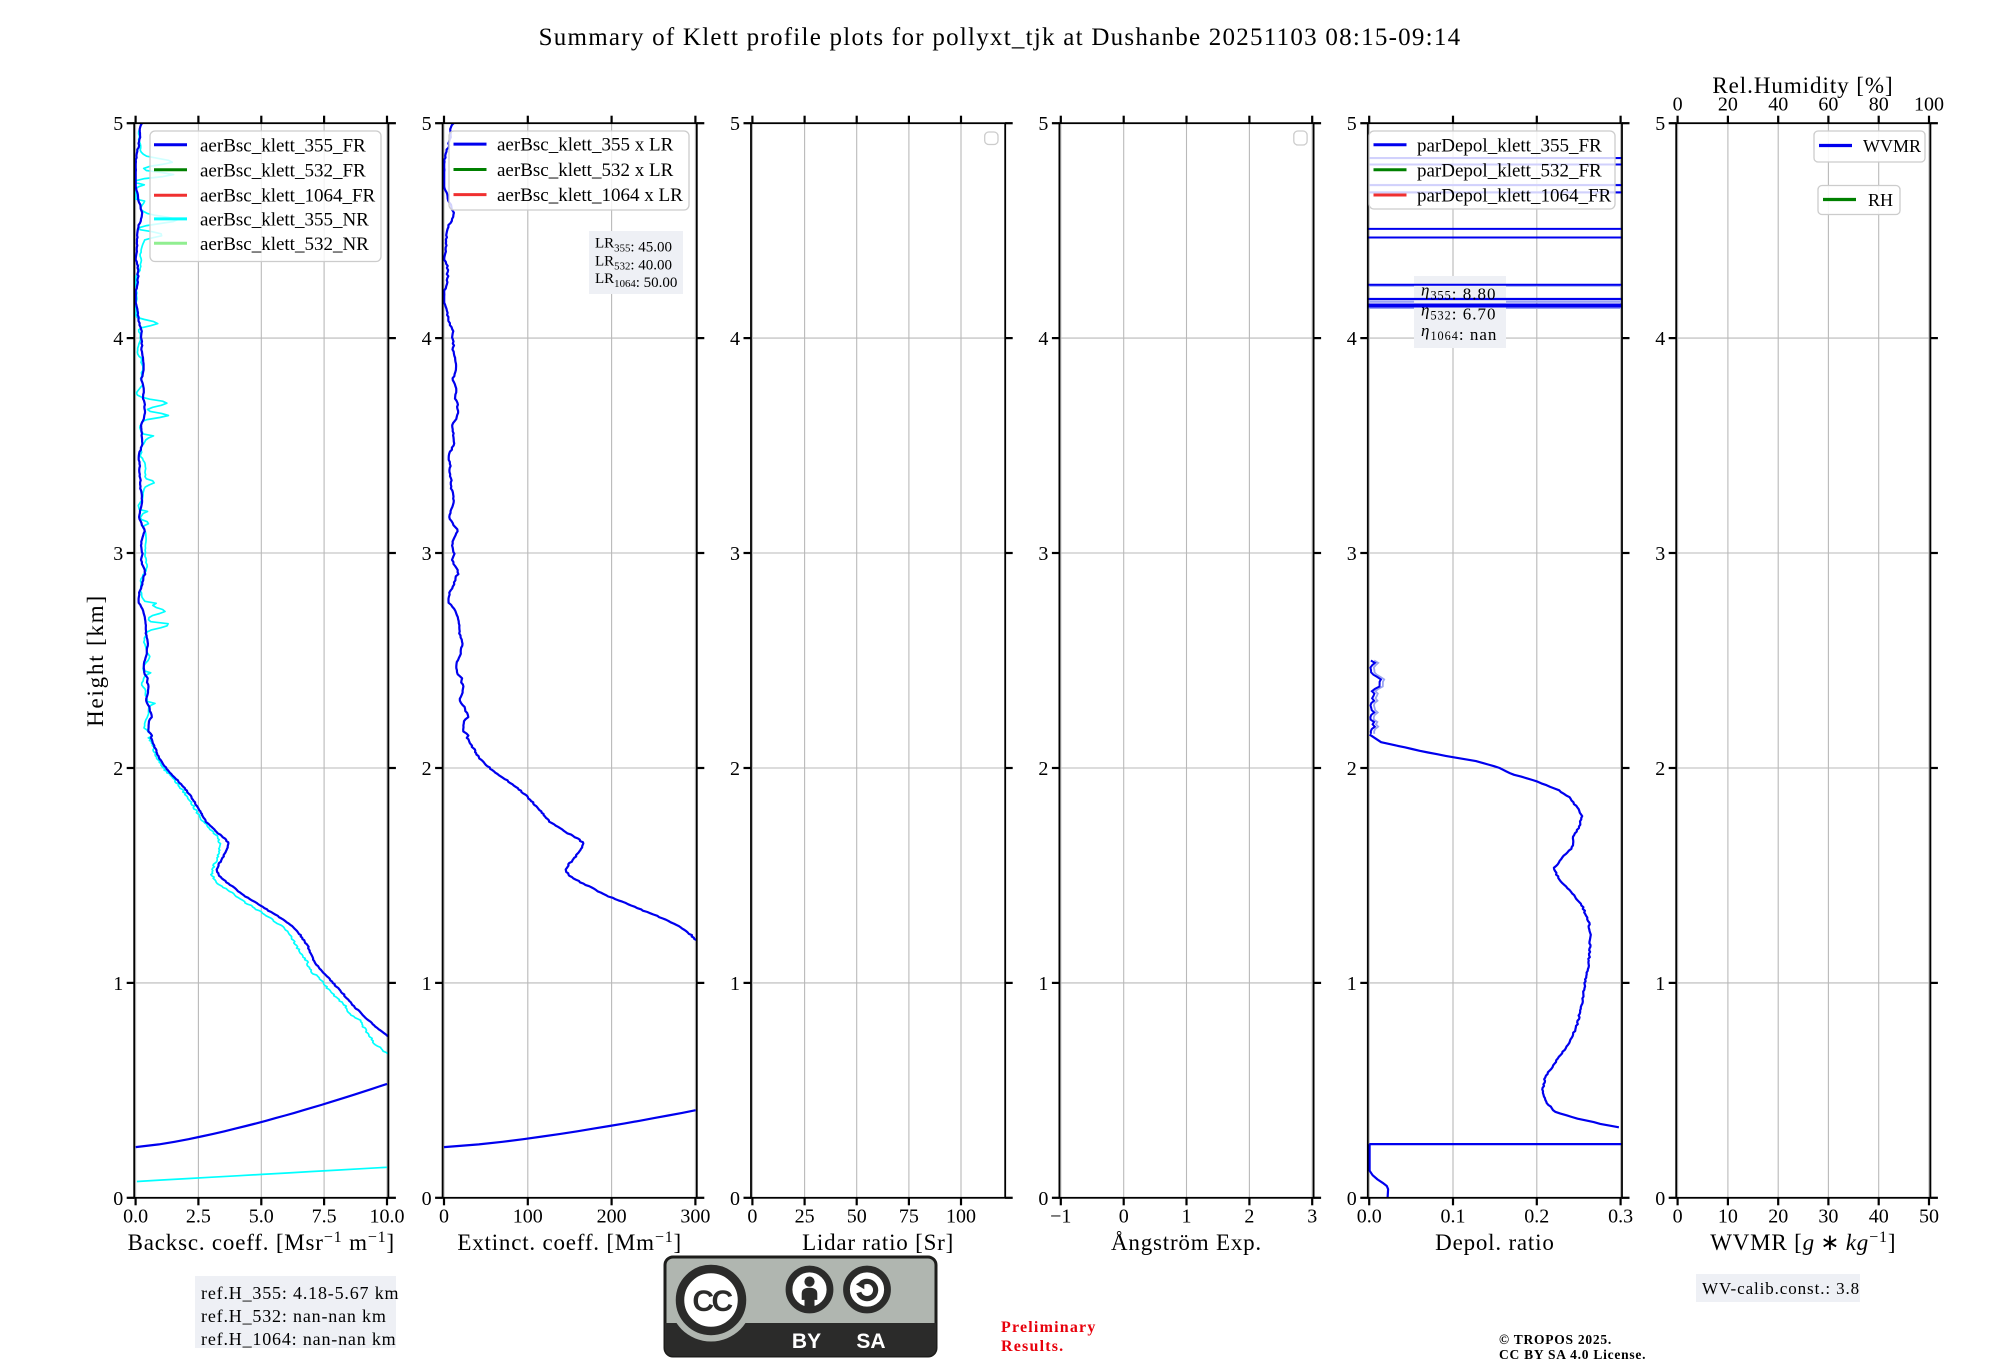  What do you see at coordinates (283, 145) in the screenshot?
I see `svg-text: aerBsc_klett_355_FR` at bounding box center [283, 145].